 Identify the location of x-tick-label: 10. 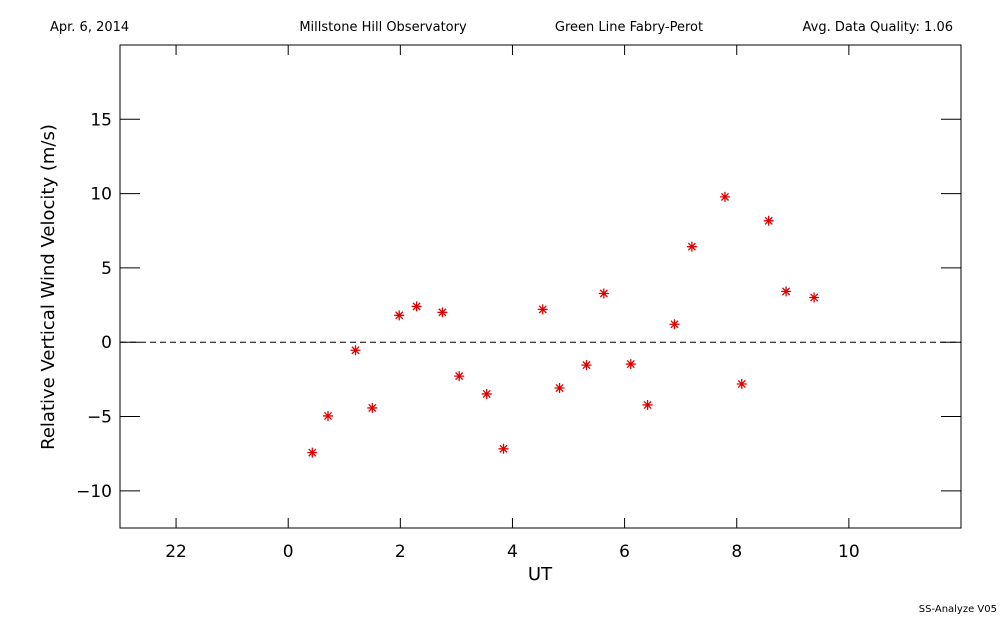
(849, 552).